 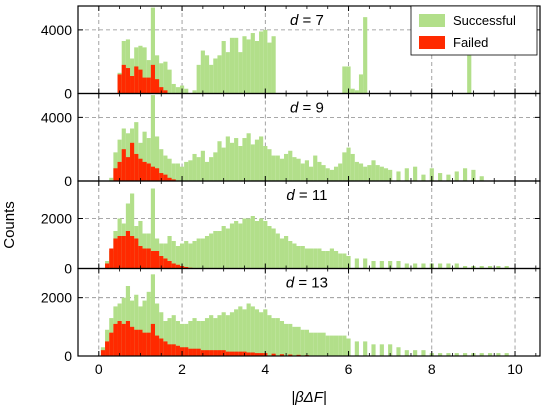 What do you see at coordinates (432, 20) in the screenshot?
I see `legend-swatch-successful` at bounding box center [432, 20].